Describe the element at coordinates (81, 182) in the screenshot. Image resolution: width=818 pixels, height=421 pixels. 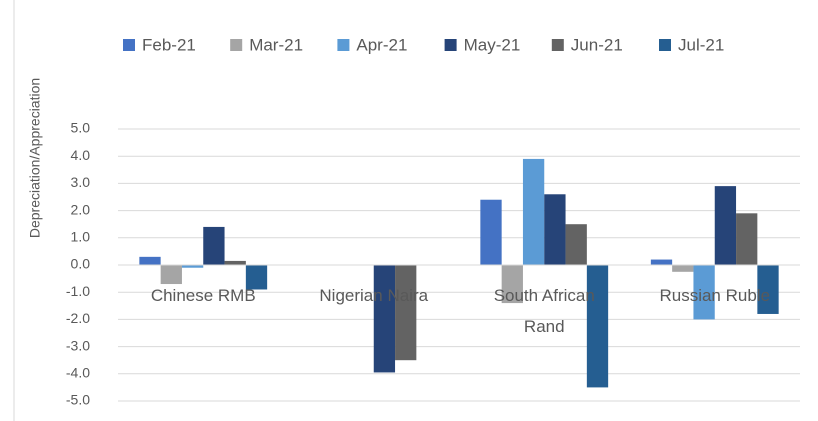
I see `y-tick-label: 3.0` at that location.